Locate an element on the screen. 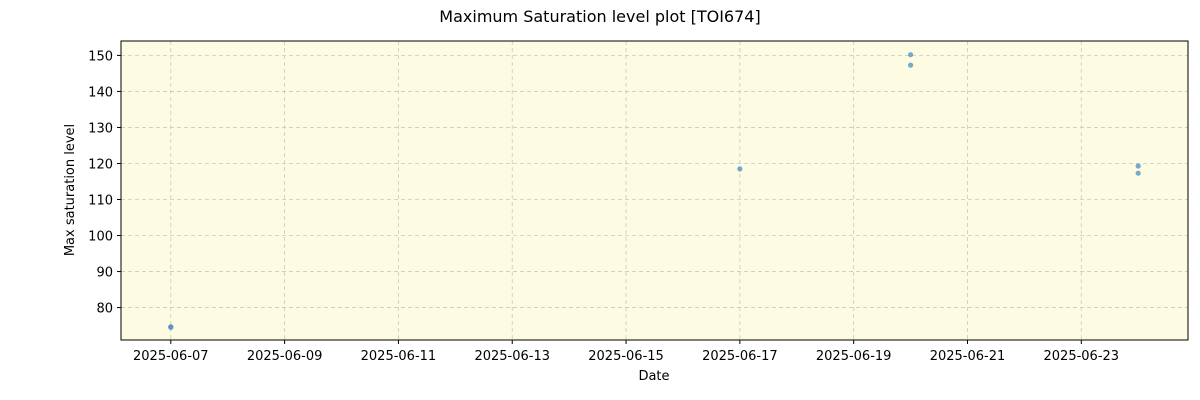 The image size is (1200, 400). x-axis-title: Date is located at coordinates (653, 376).